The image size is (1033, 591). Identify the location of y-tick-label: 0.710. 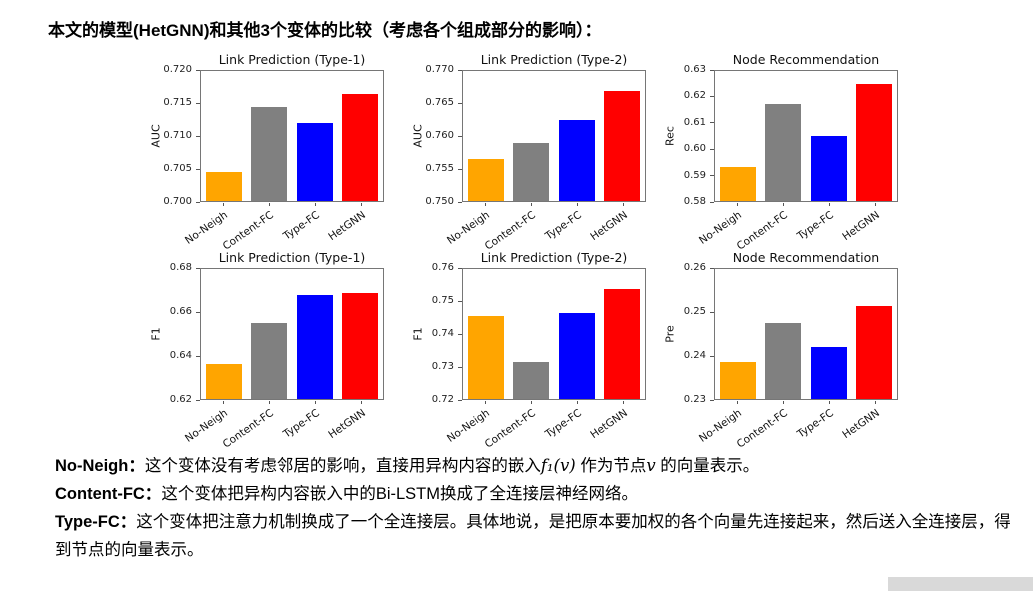
(177, 135).